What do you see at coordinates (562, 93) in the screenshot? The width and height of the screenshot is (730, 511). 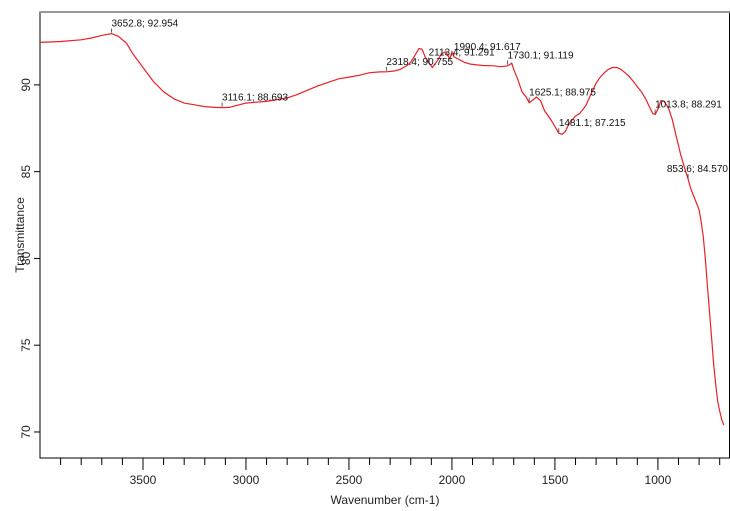 I see `peak-annotation-label: 1625.1; 88.975` at bounding box center [562, 93].